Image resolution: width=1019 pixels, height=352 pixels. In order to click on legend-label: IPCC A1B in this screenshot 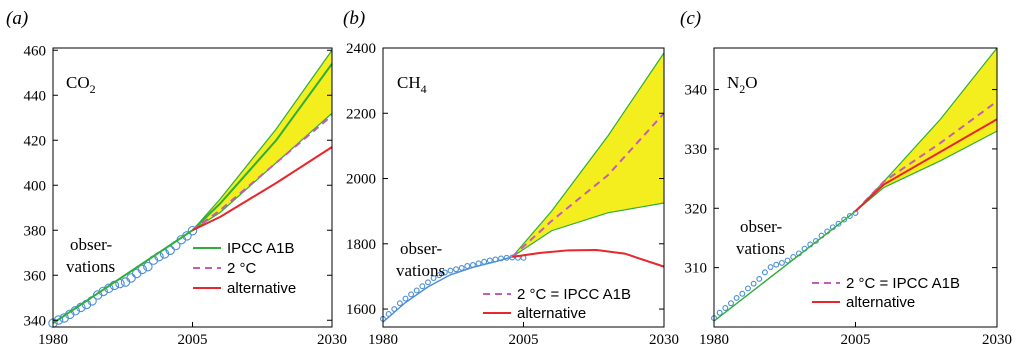, I will do `click(261, 248)`.